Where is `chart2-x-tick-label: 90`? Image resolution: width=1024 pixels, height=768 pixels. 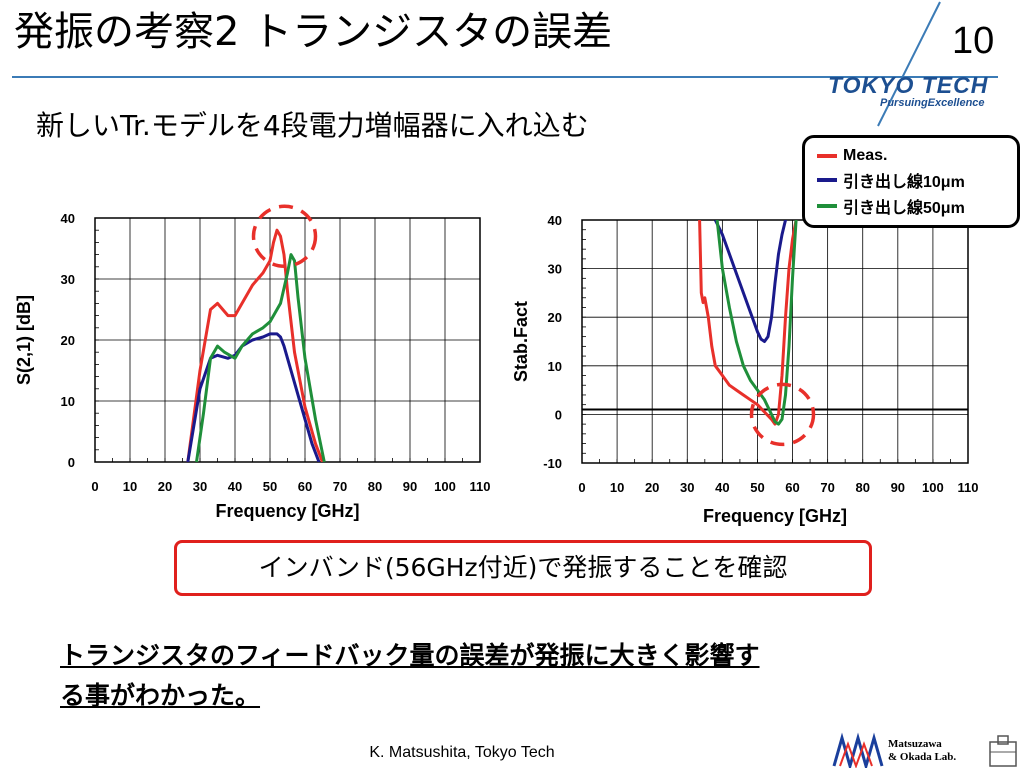
chart2-x-tick-label: 90 is located at coordinates (898, 487).